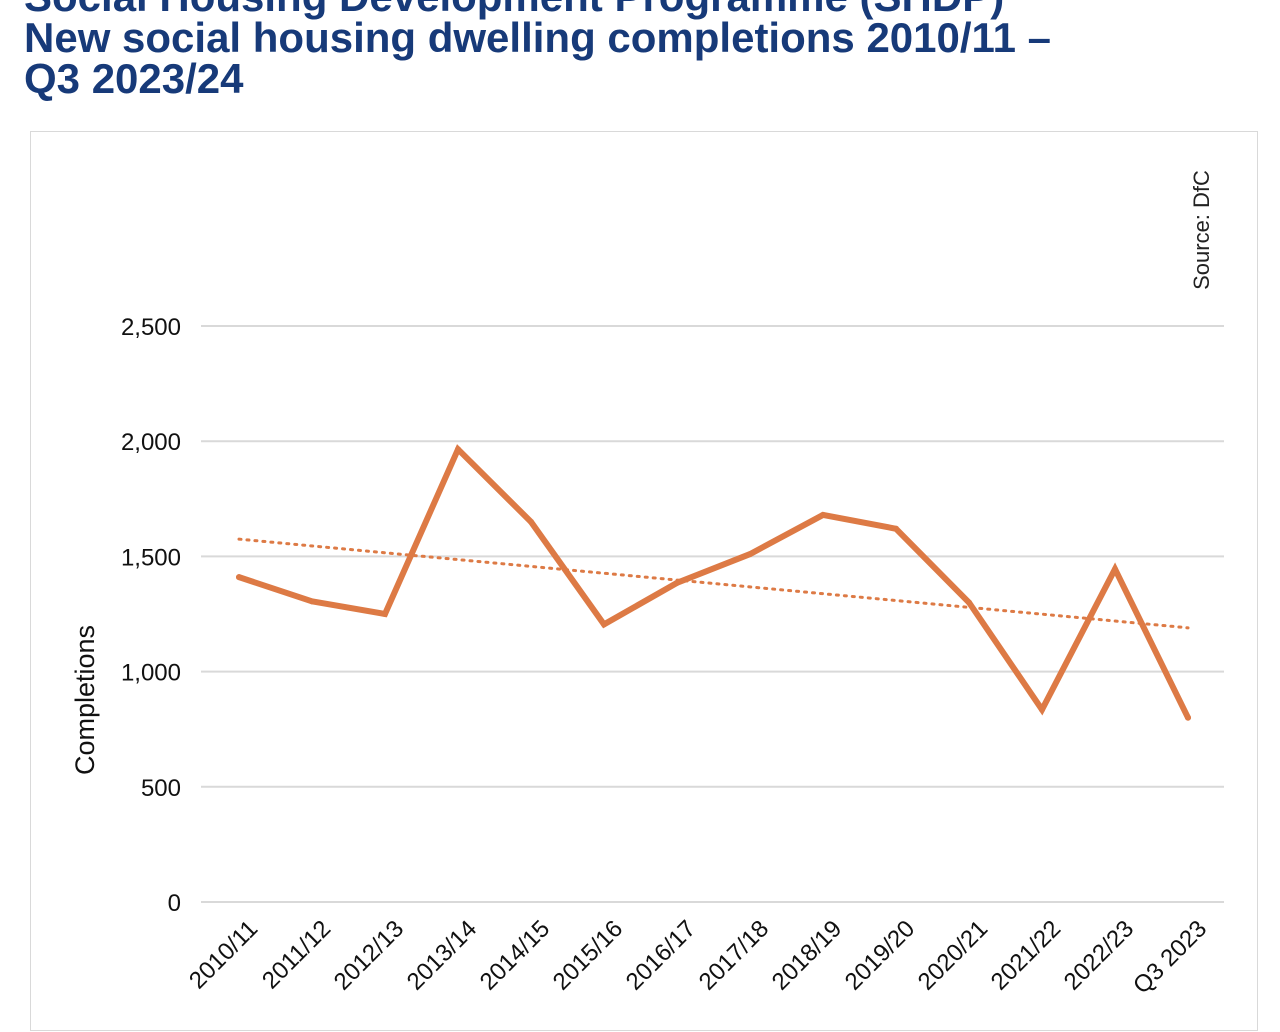 This screenshot has height=1032, width=1280. Describe the element at coordinates (151, 615) in the screenshot. I see `y-axis-tick-labels: 0 500 1,000 1,500 2,000 2,500` at that location.